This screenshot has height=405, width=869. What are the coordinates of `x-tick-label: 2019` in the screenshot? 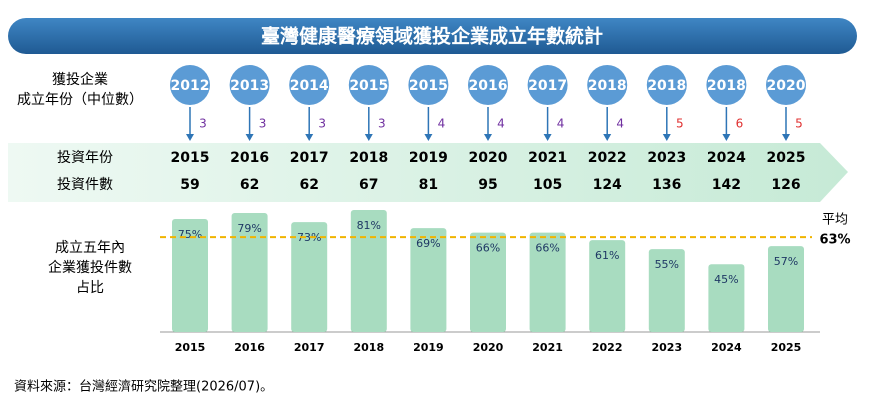 It's located at (428, 347).